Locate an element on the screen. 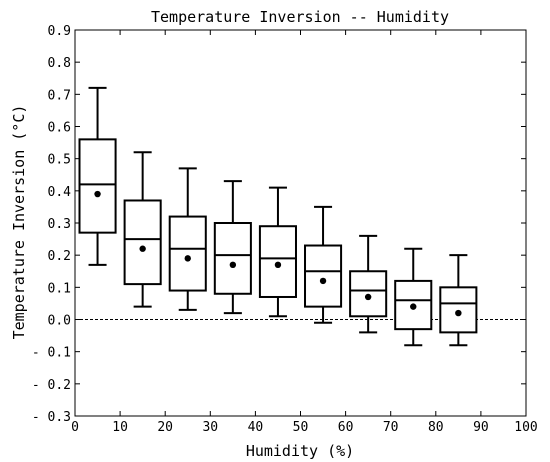  y-tick-label: 0.1 is located at coordinates (59, 288).